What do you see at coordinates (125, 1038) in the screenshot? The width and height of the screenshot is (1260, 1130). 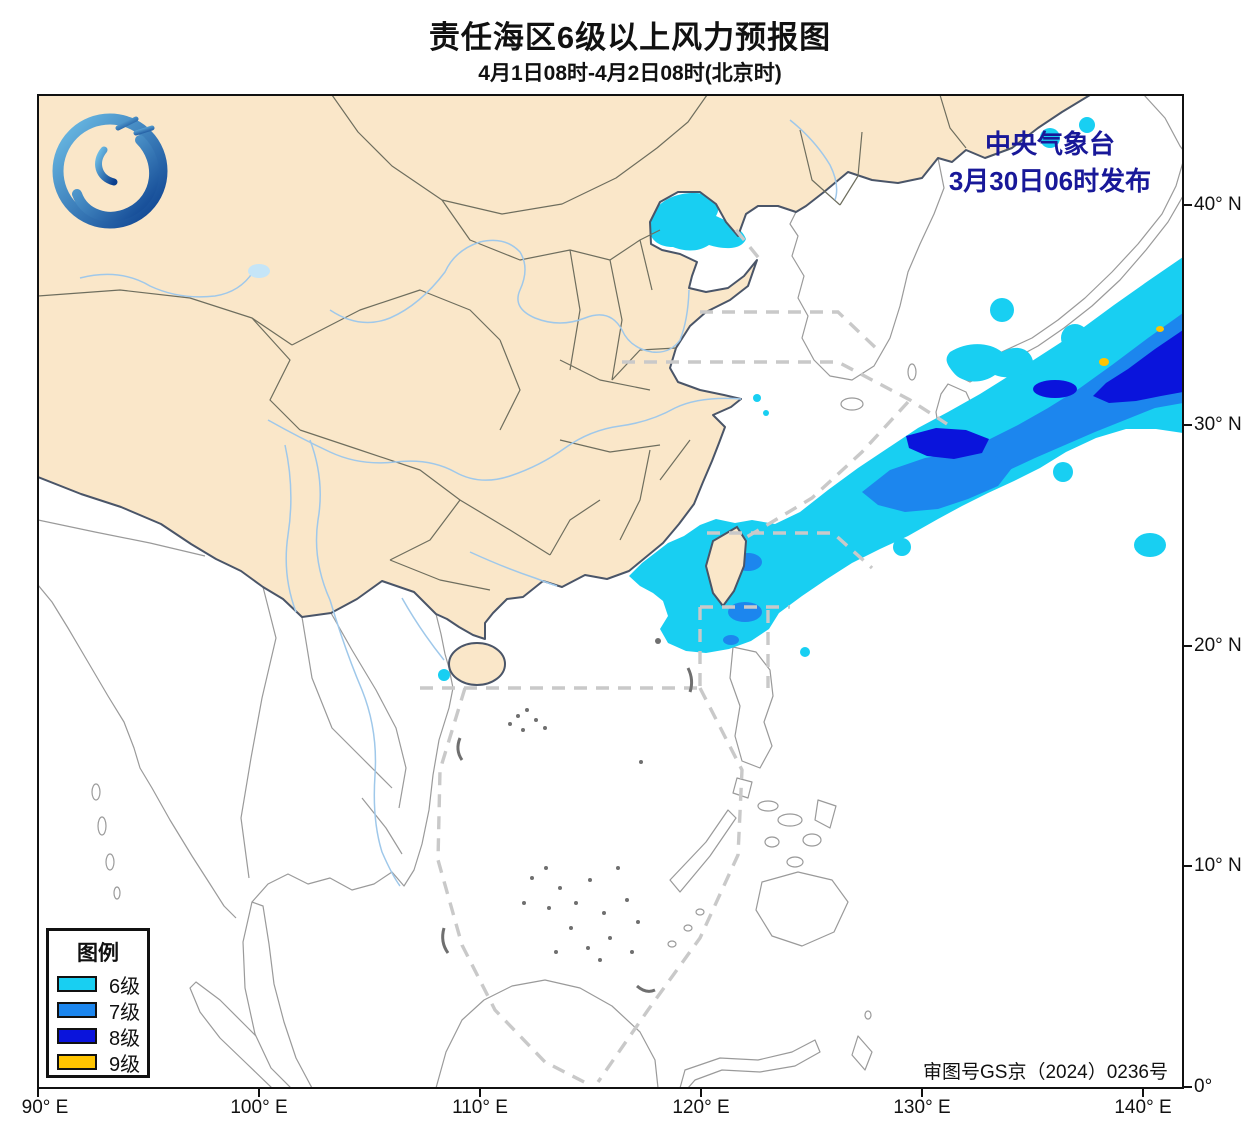 I see `level8-label: 8级` at bounding box center [125, 1038].